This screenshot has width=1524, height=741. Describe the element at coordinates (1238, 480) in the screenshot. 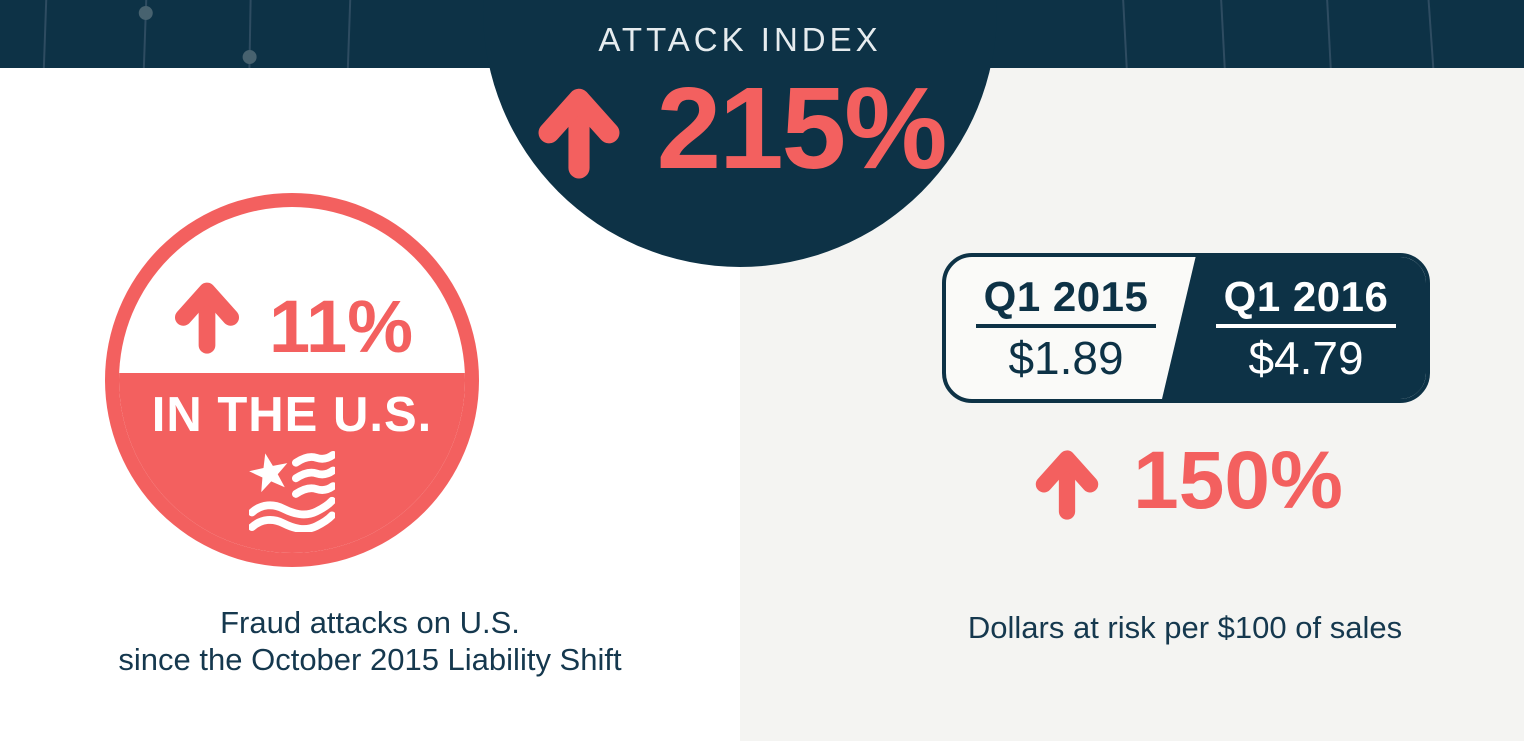

I see `increase-value: 150%` at that location.